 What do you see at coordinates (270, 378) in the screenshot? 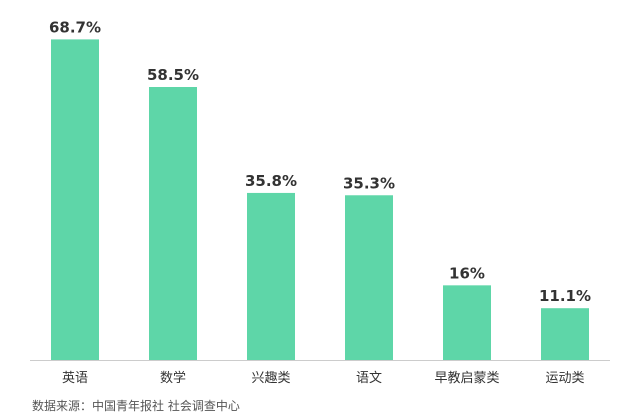
I see `category-label-3: 兴趣类` at bounding box center [270, 378].